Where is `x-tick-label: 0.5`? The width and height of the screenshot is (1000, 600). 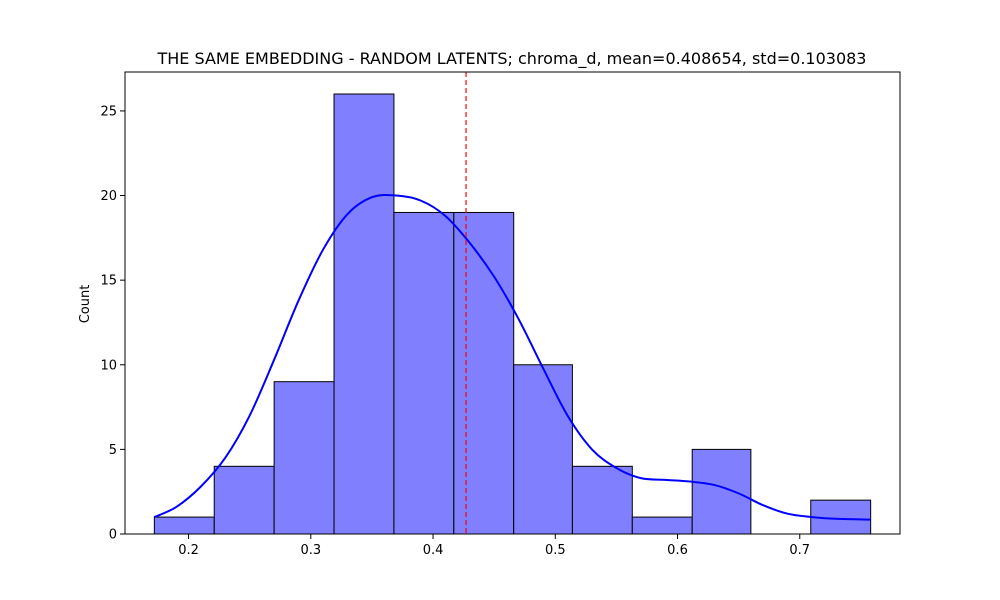 x-tick-label: 0.5 is located at coordinates (555, 550).